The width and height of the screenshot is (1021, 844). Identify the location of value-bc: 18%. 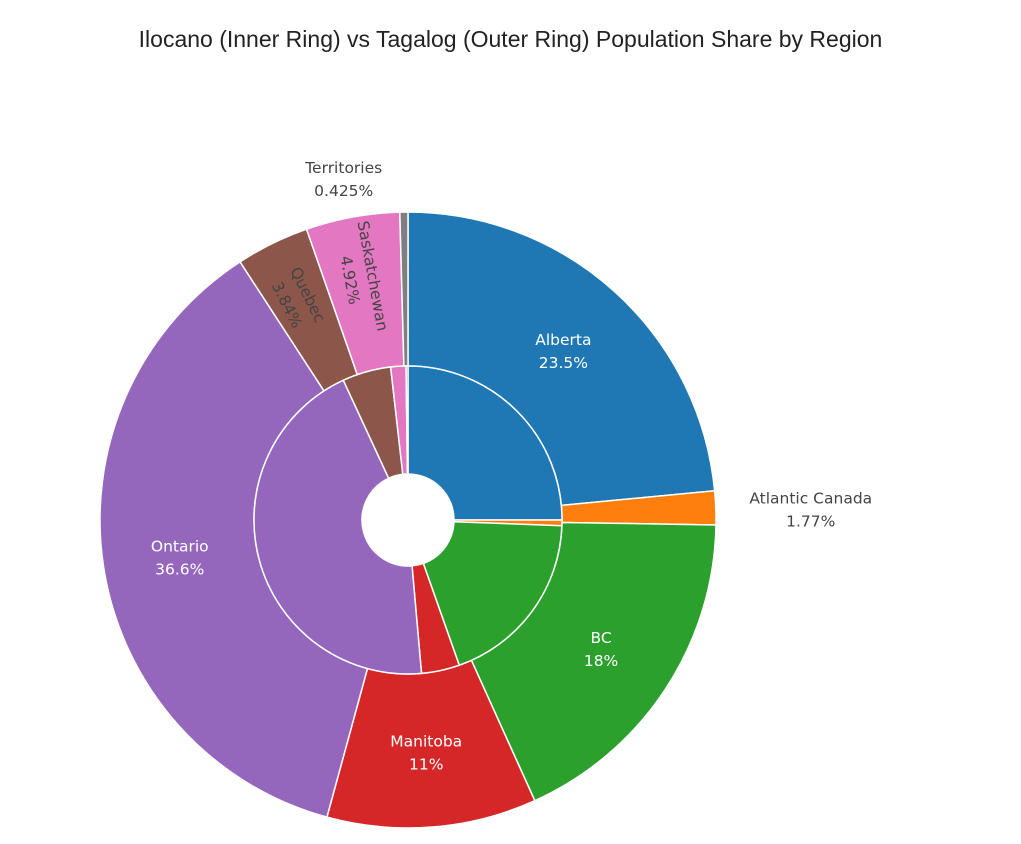
(601, 661).